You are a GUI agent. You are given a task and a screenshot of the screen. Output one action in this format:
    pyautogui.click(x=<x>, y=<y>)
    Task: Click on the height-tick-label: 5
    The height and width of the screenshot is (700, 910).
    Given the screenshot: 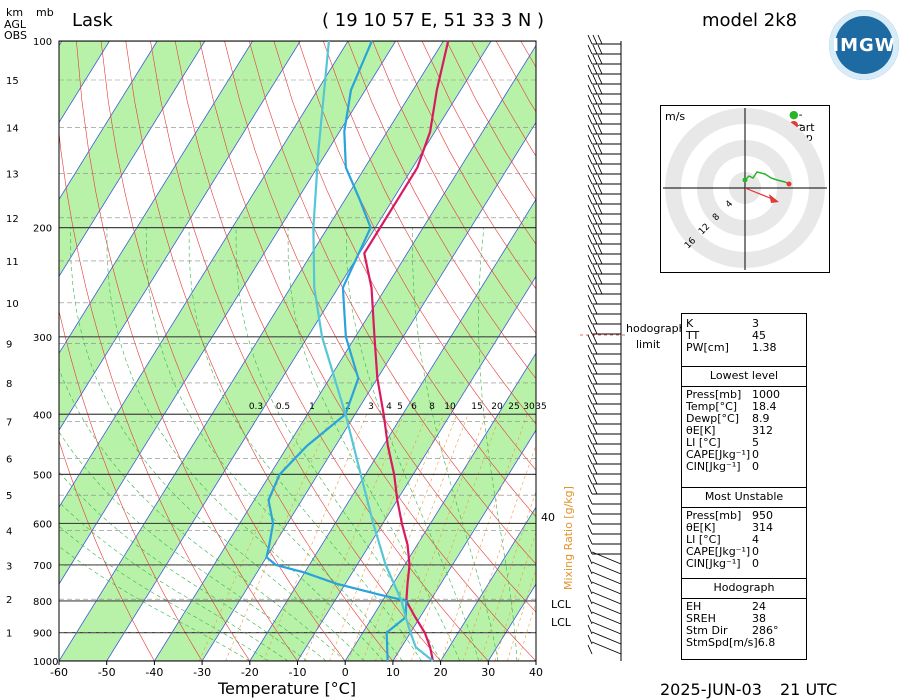 What is the action you would take?
    pyautogui.click(x=9, y=496)
    